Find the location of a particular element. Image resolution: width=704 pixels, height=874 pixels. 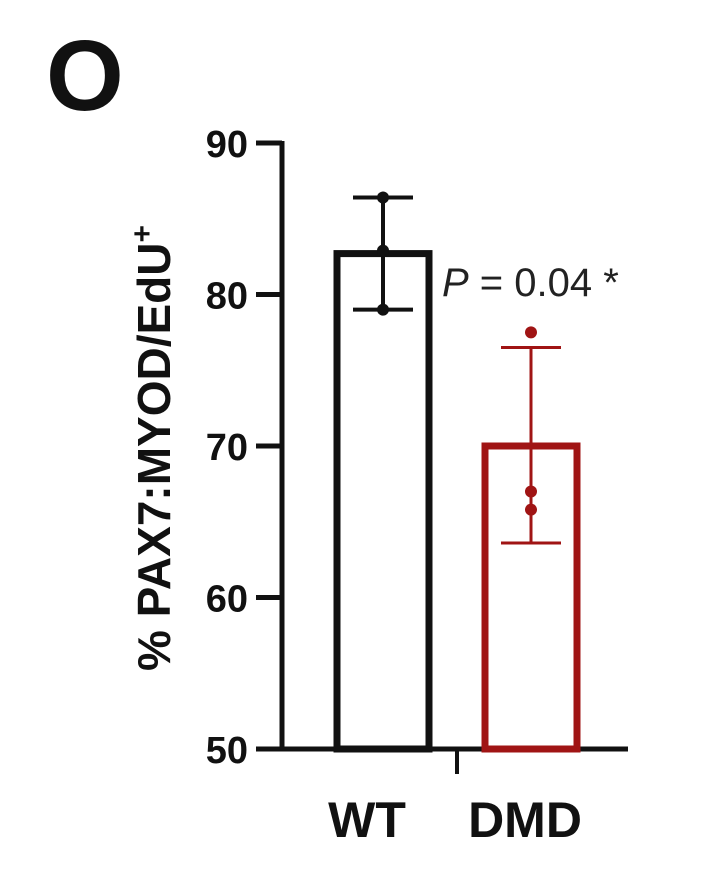

y-tick-label: 70 is located at coordinates (227, 448).